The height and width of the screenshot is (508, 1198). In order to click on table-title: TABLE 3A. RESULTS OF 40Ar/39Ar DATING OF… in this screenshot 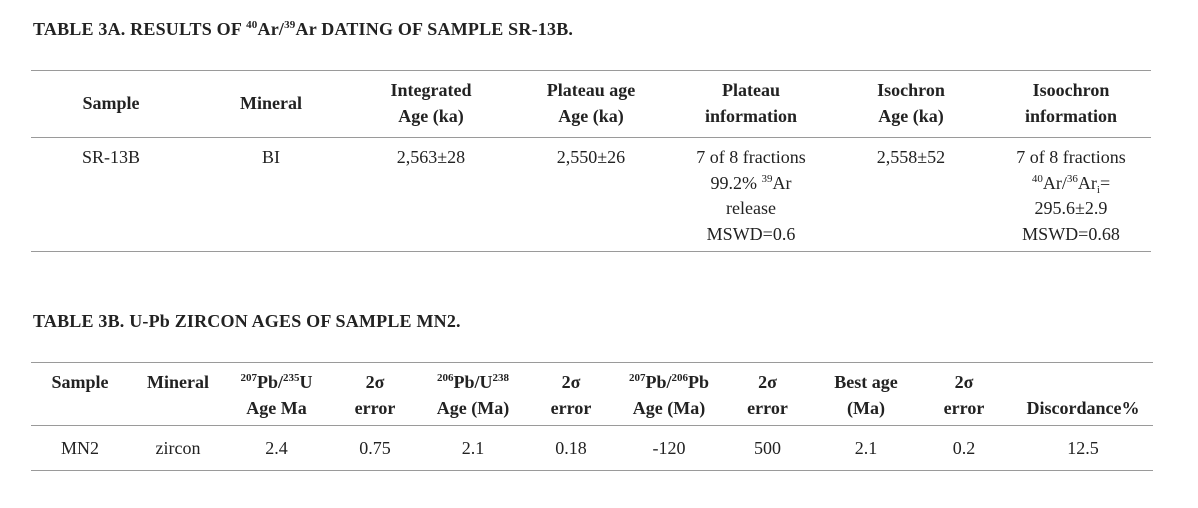, I will do `click(303, 29)`.